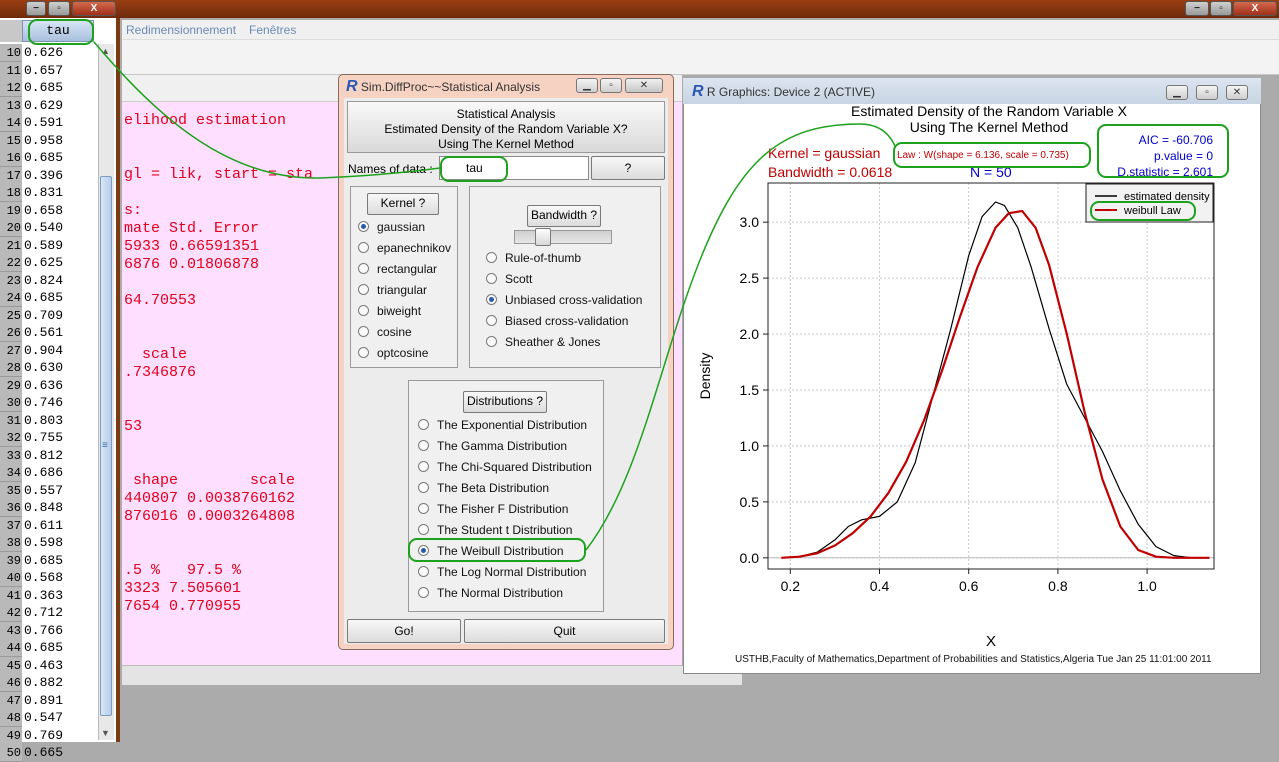  Describe the element at coordinates (1237, 92) in the screenshot. I see `graphics-close-button: ✕` at that location.